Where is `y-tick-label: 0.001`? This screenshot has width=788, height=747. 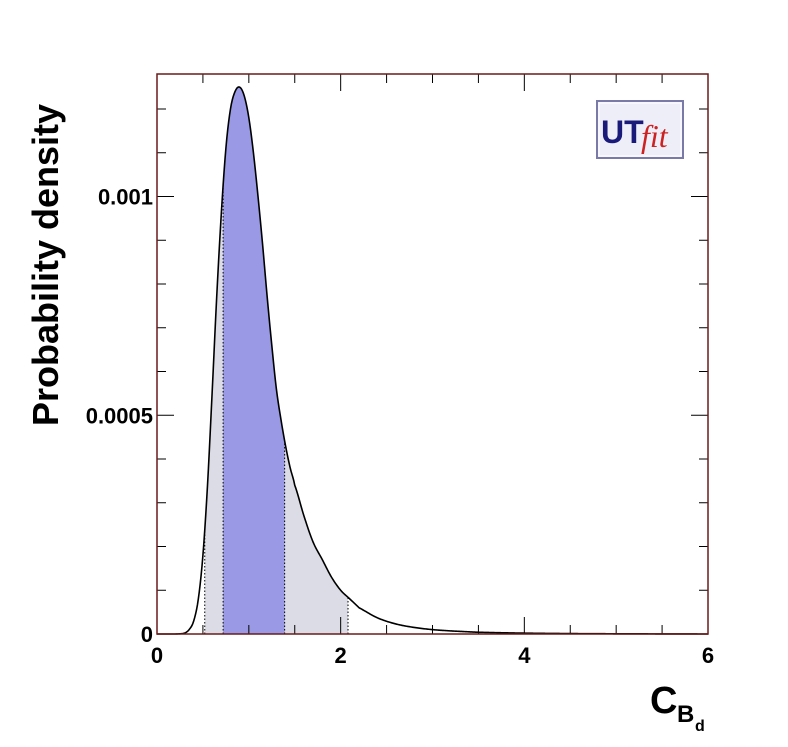 y-tick-label: 0.001 is located at coordinates (125, 197).